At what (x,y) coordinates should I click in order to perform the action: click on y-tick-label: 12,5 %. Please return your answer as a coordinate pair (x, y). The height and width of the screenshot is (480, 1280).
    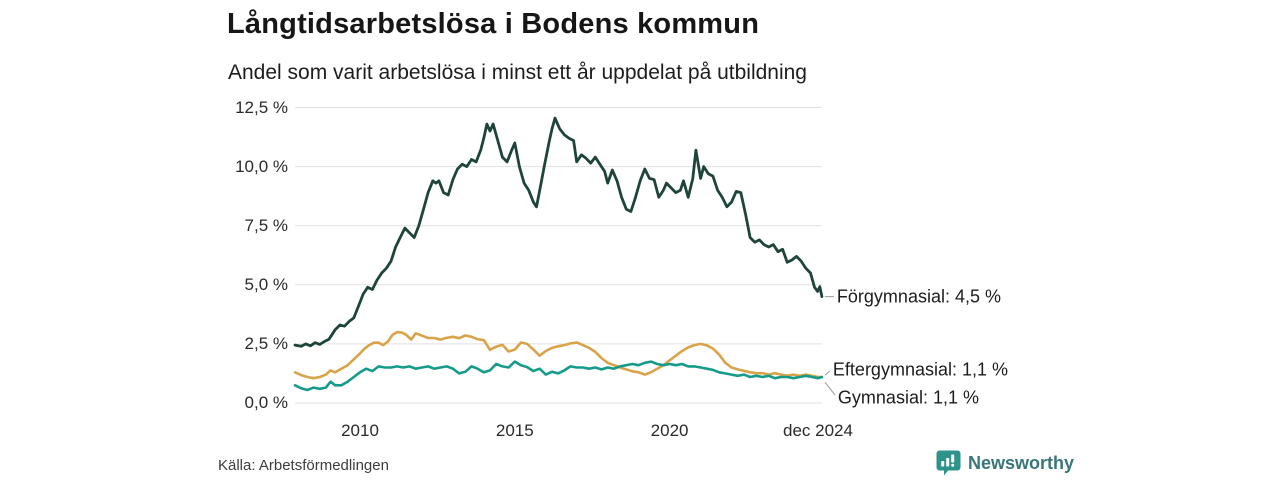
    Looking at the image, I should click on (261, 107).